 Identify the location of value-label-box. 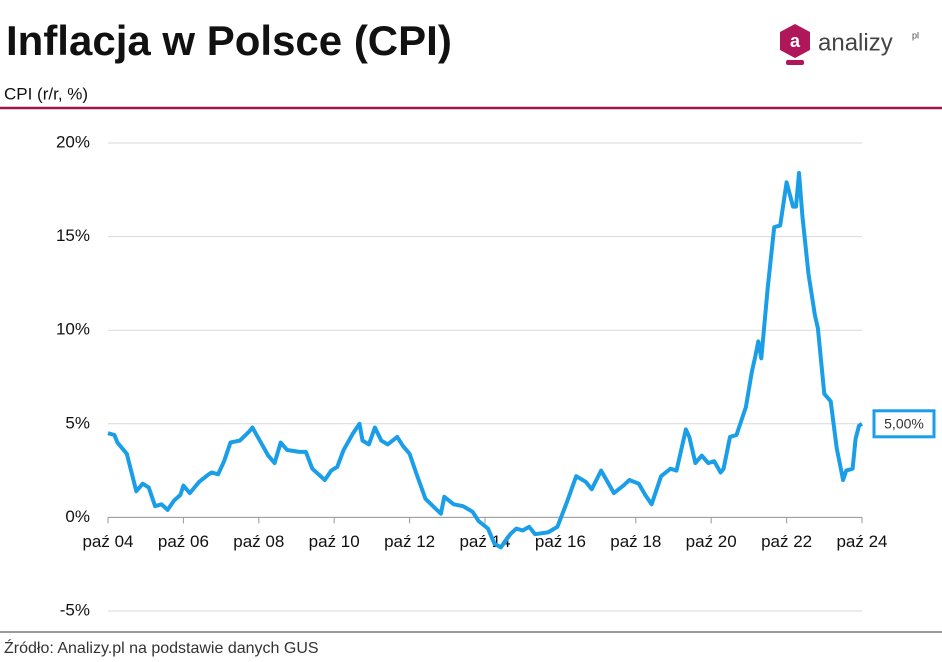
(904, 424).